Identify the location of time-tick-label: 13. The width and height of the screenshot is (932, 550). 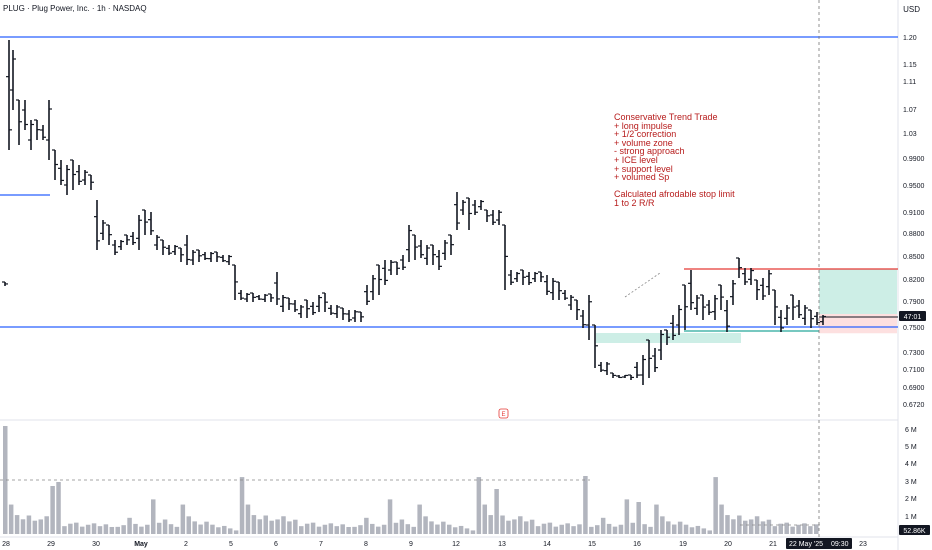
(502, 544).